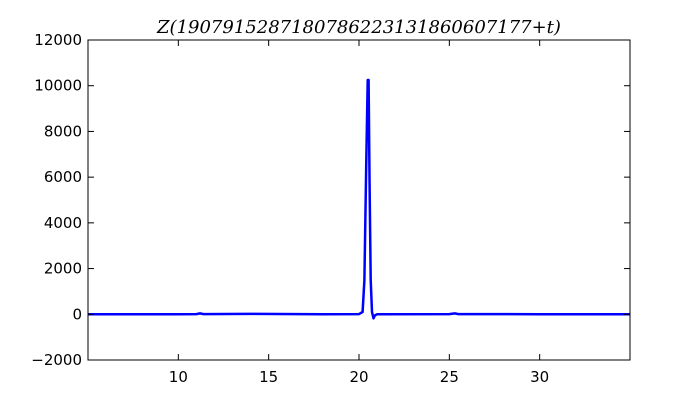 The width and height of the screenshot is (700, 400). I want to click on x-tick-label: 25, so click(449, 377).